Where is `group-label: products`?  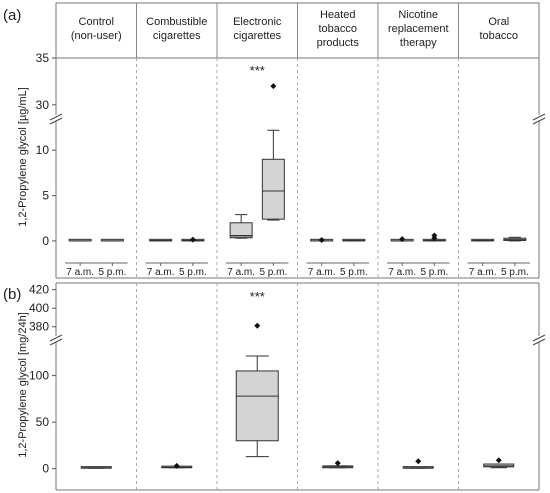 group-label: products is located at coordinates (338, 43).